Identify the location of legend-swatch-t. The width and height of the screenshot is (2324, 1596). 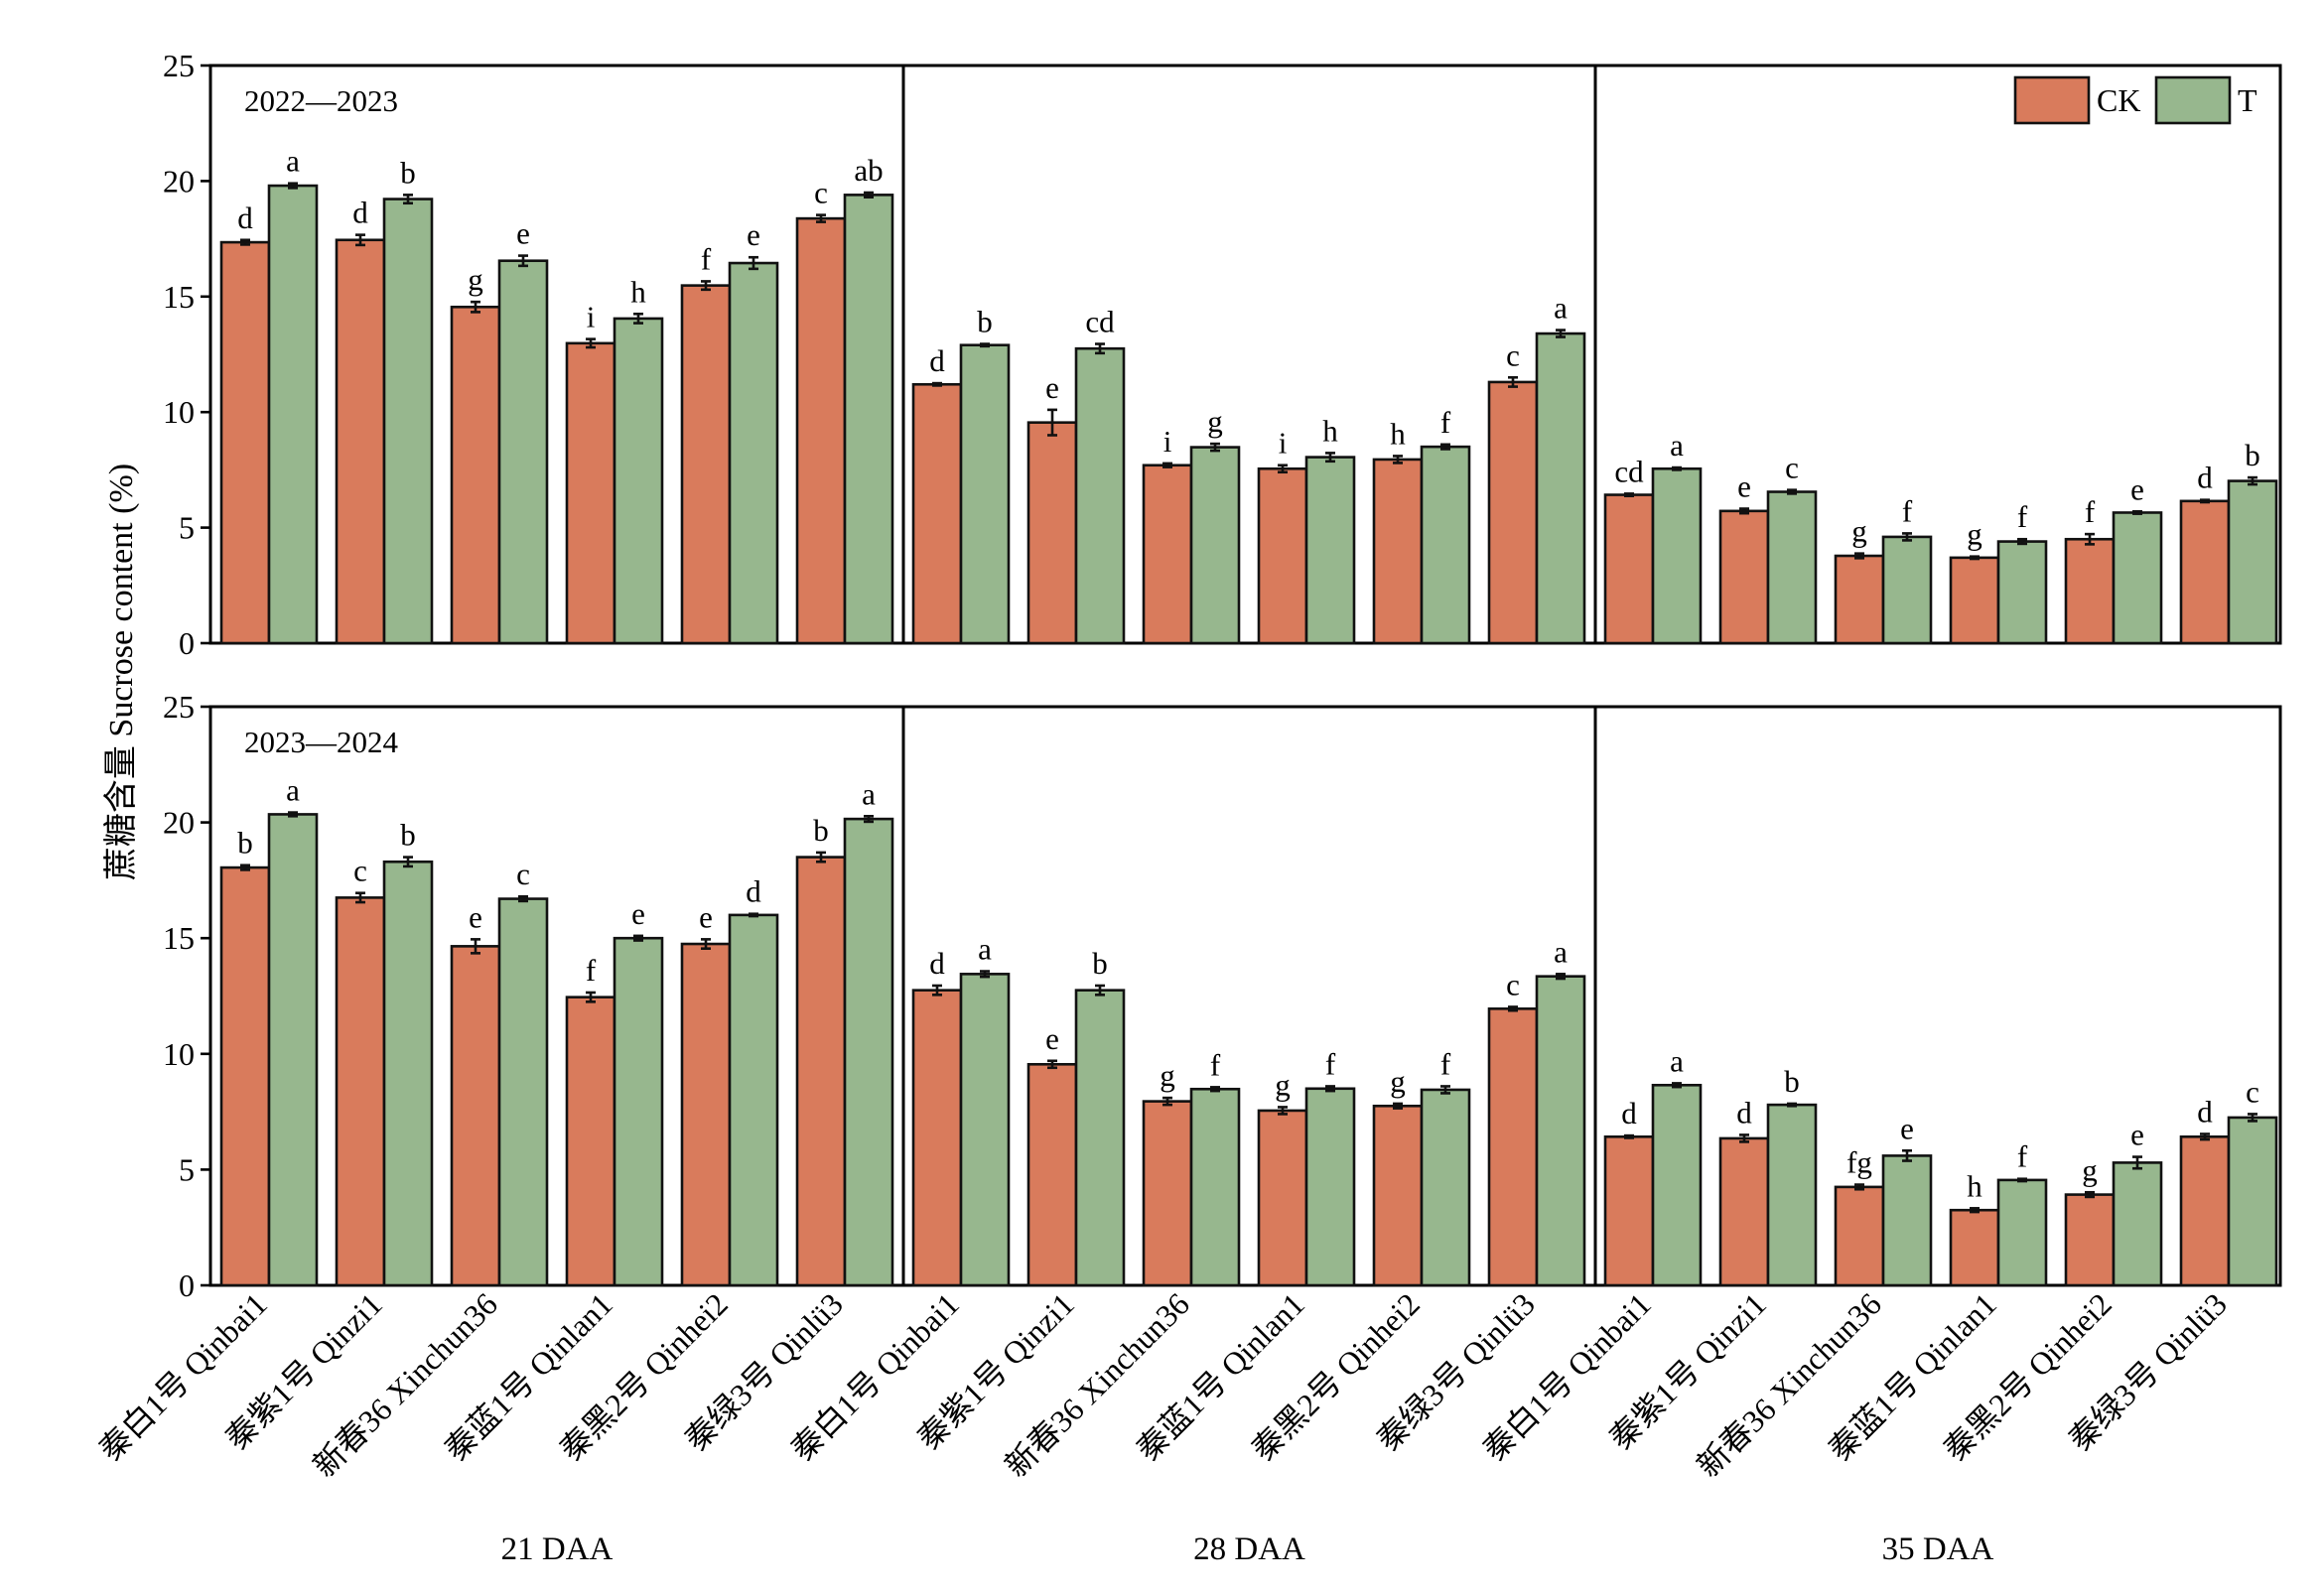
(2193, 100).